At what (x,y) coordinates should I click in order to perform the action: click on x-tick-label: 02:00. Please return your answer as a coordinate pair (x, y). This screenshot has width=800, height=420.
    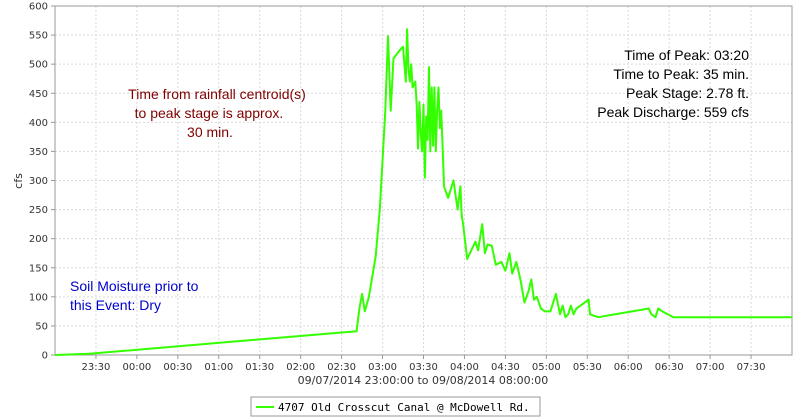
    Looking at the image, I should click on (300, 367).